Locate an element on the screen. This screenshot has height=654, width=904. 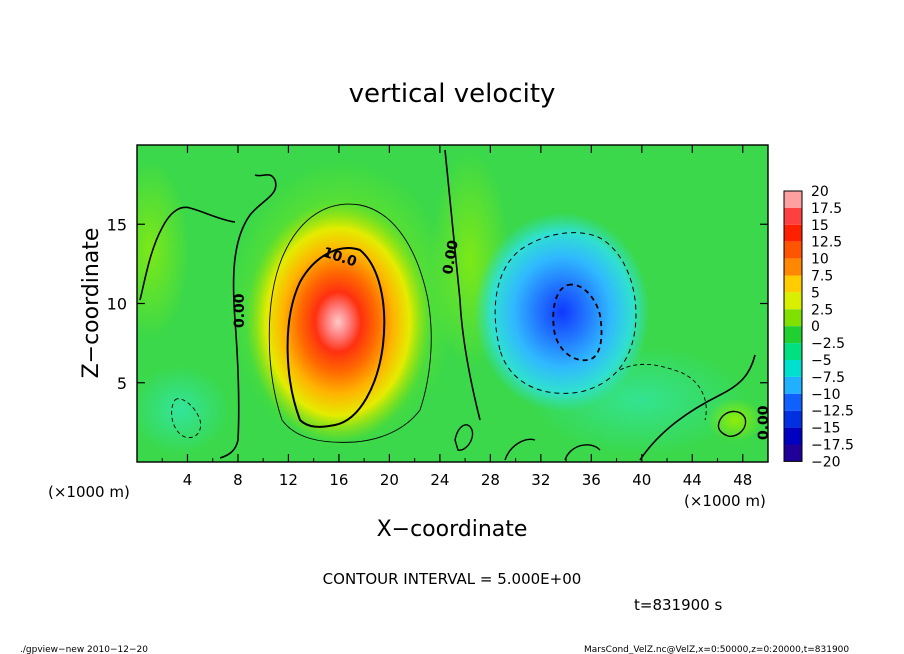
y-tick-label: 15 is located at coordinates (117, 224).